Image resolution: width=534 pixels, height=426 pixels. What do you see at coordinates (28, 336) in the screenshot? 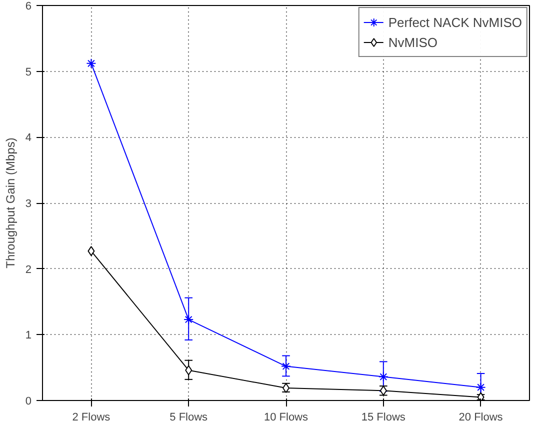
I see `y-tick-label: 1` at bounding box center [28, 336].